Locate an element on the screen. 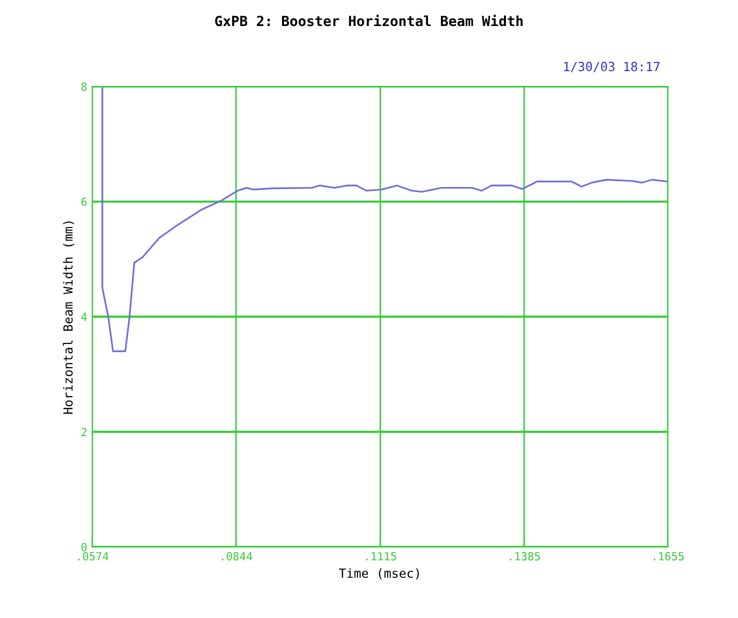  y-tick-label: 0 is located at coordinates (84, 547).